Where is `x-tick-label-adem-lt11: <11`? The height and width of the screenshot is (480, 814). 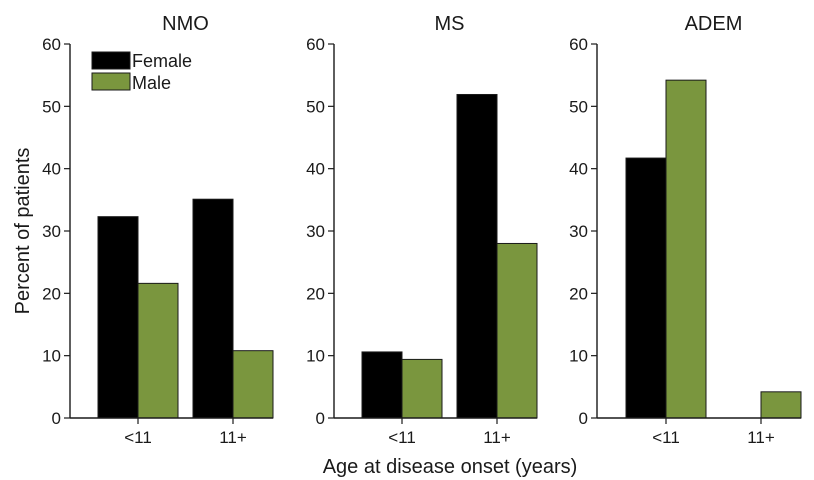 x-tick-label-adem-lt11: <11 is located at coordinates (666, 437).